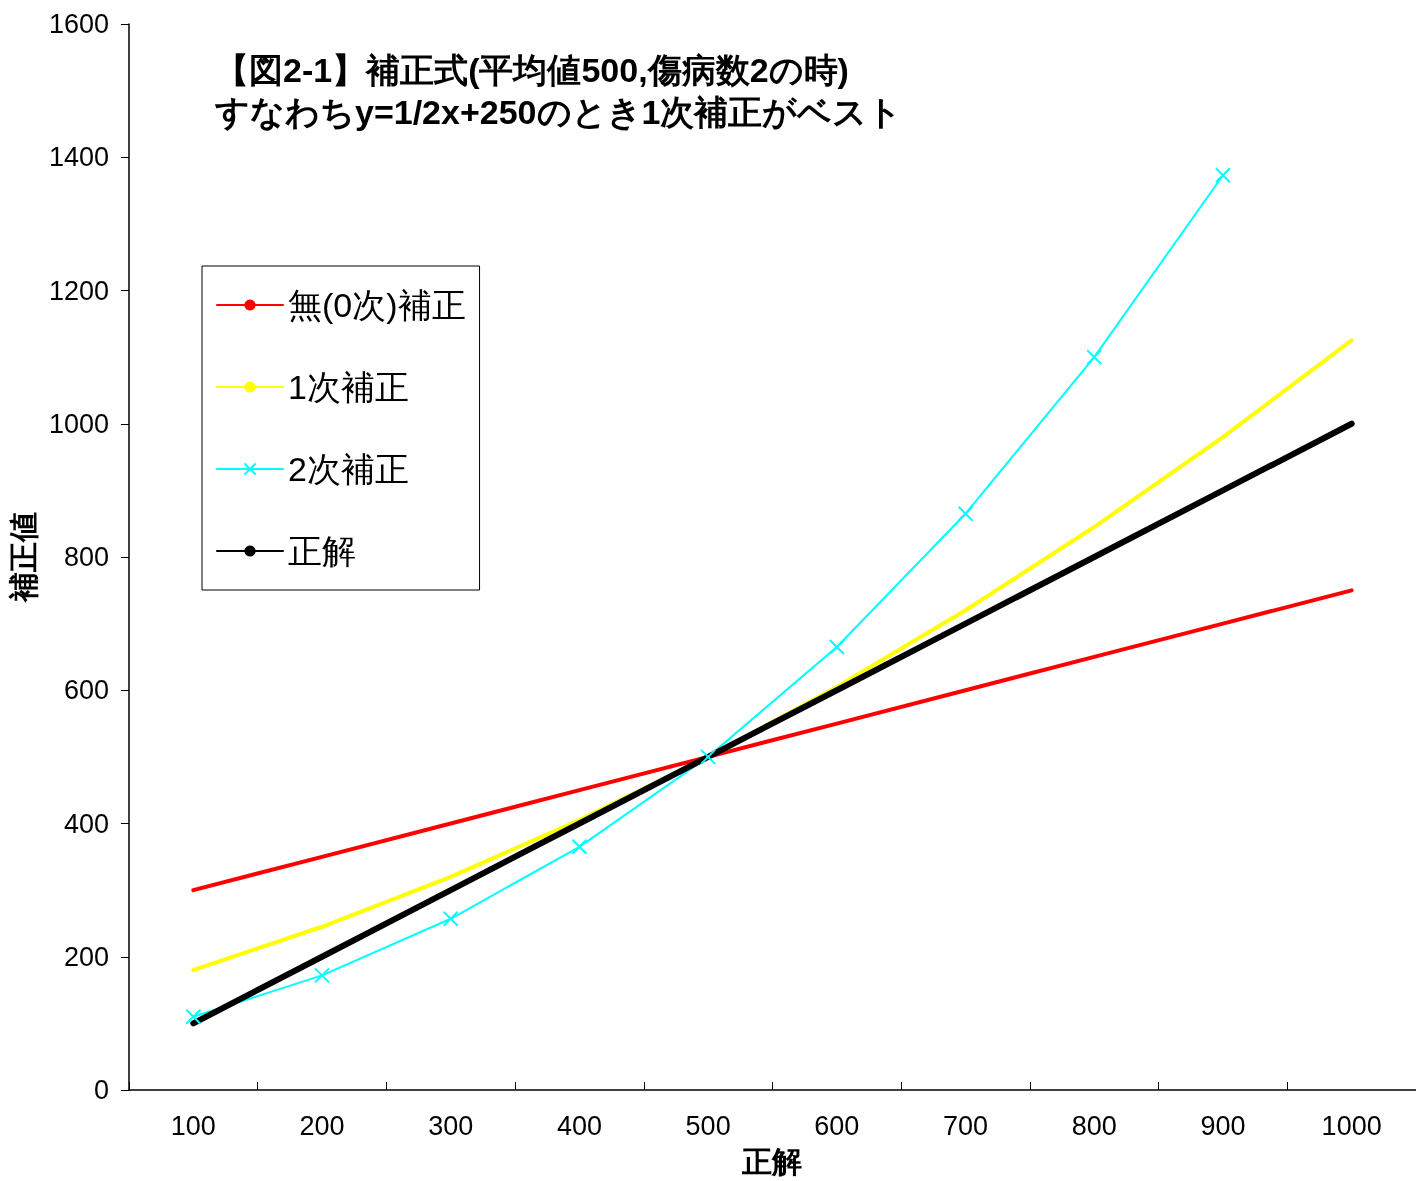 The width and height of the screenshot is (1416, 1181). I want to click on text: 【図2-1】補正式(平均値500,傷病数2の時), so click(532, 70).